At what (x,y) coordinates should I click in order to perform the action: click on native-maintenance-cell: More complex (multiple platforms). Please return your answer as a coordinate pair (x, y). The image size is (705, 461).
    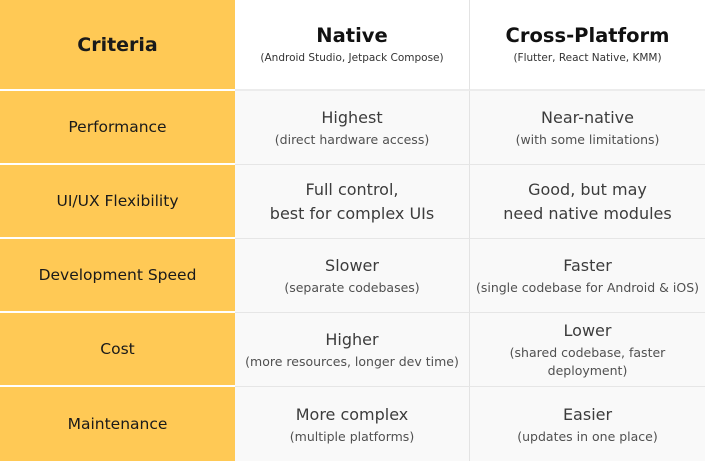
    Looking at the image, I should click on (352, 424).